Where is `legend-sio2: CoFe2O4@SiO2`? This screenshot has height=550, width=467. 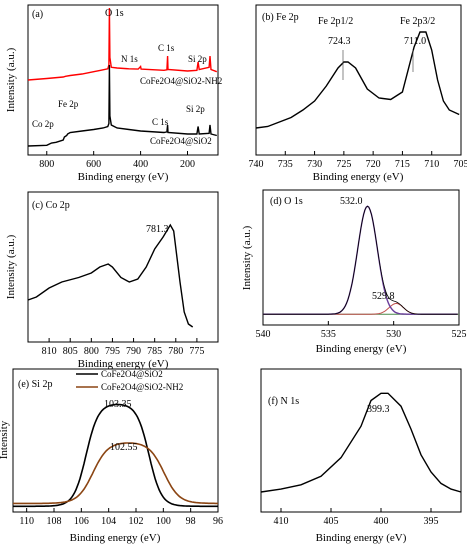
legend-sio2: CoFe2O4@SiO2 is located at coordinates (181, 141).